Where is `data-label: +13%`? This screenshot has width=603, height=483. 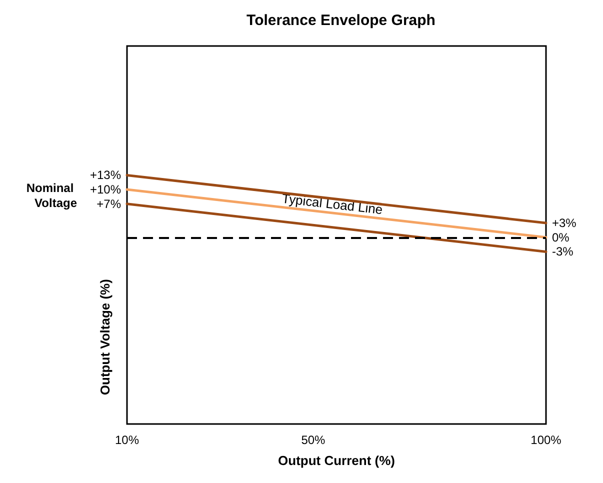 data-label: +13% is located at coordinates (106, 175).